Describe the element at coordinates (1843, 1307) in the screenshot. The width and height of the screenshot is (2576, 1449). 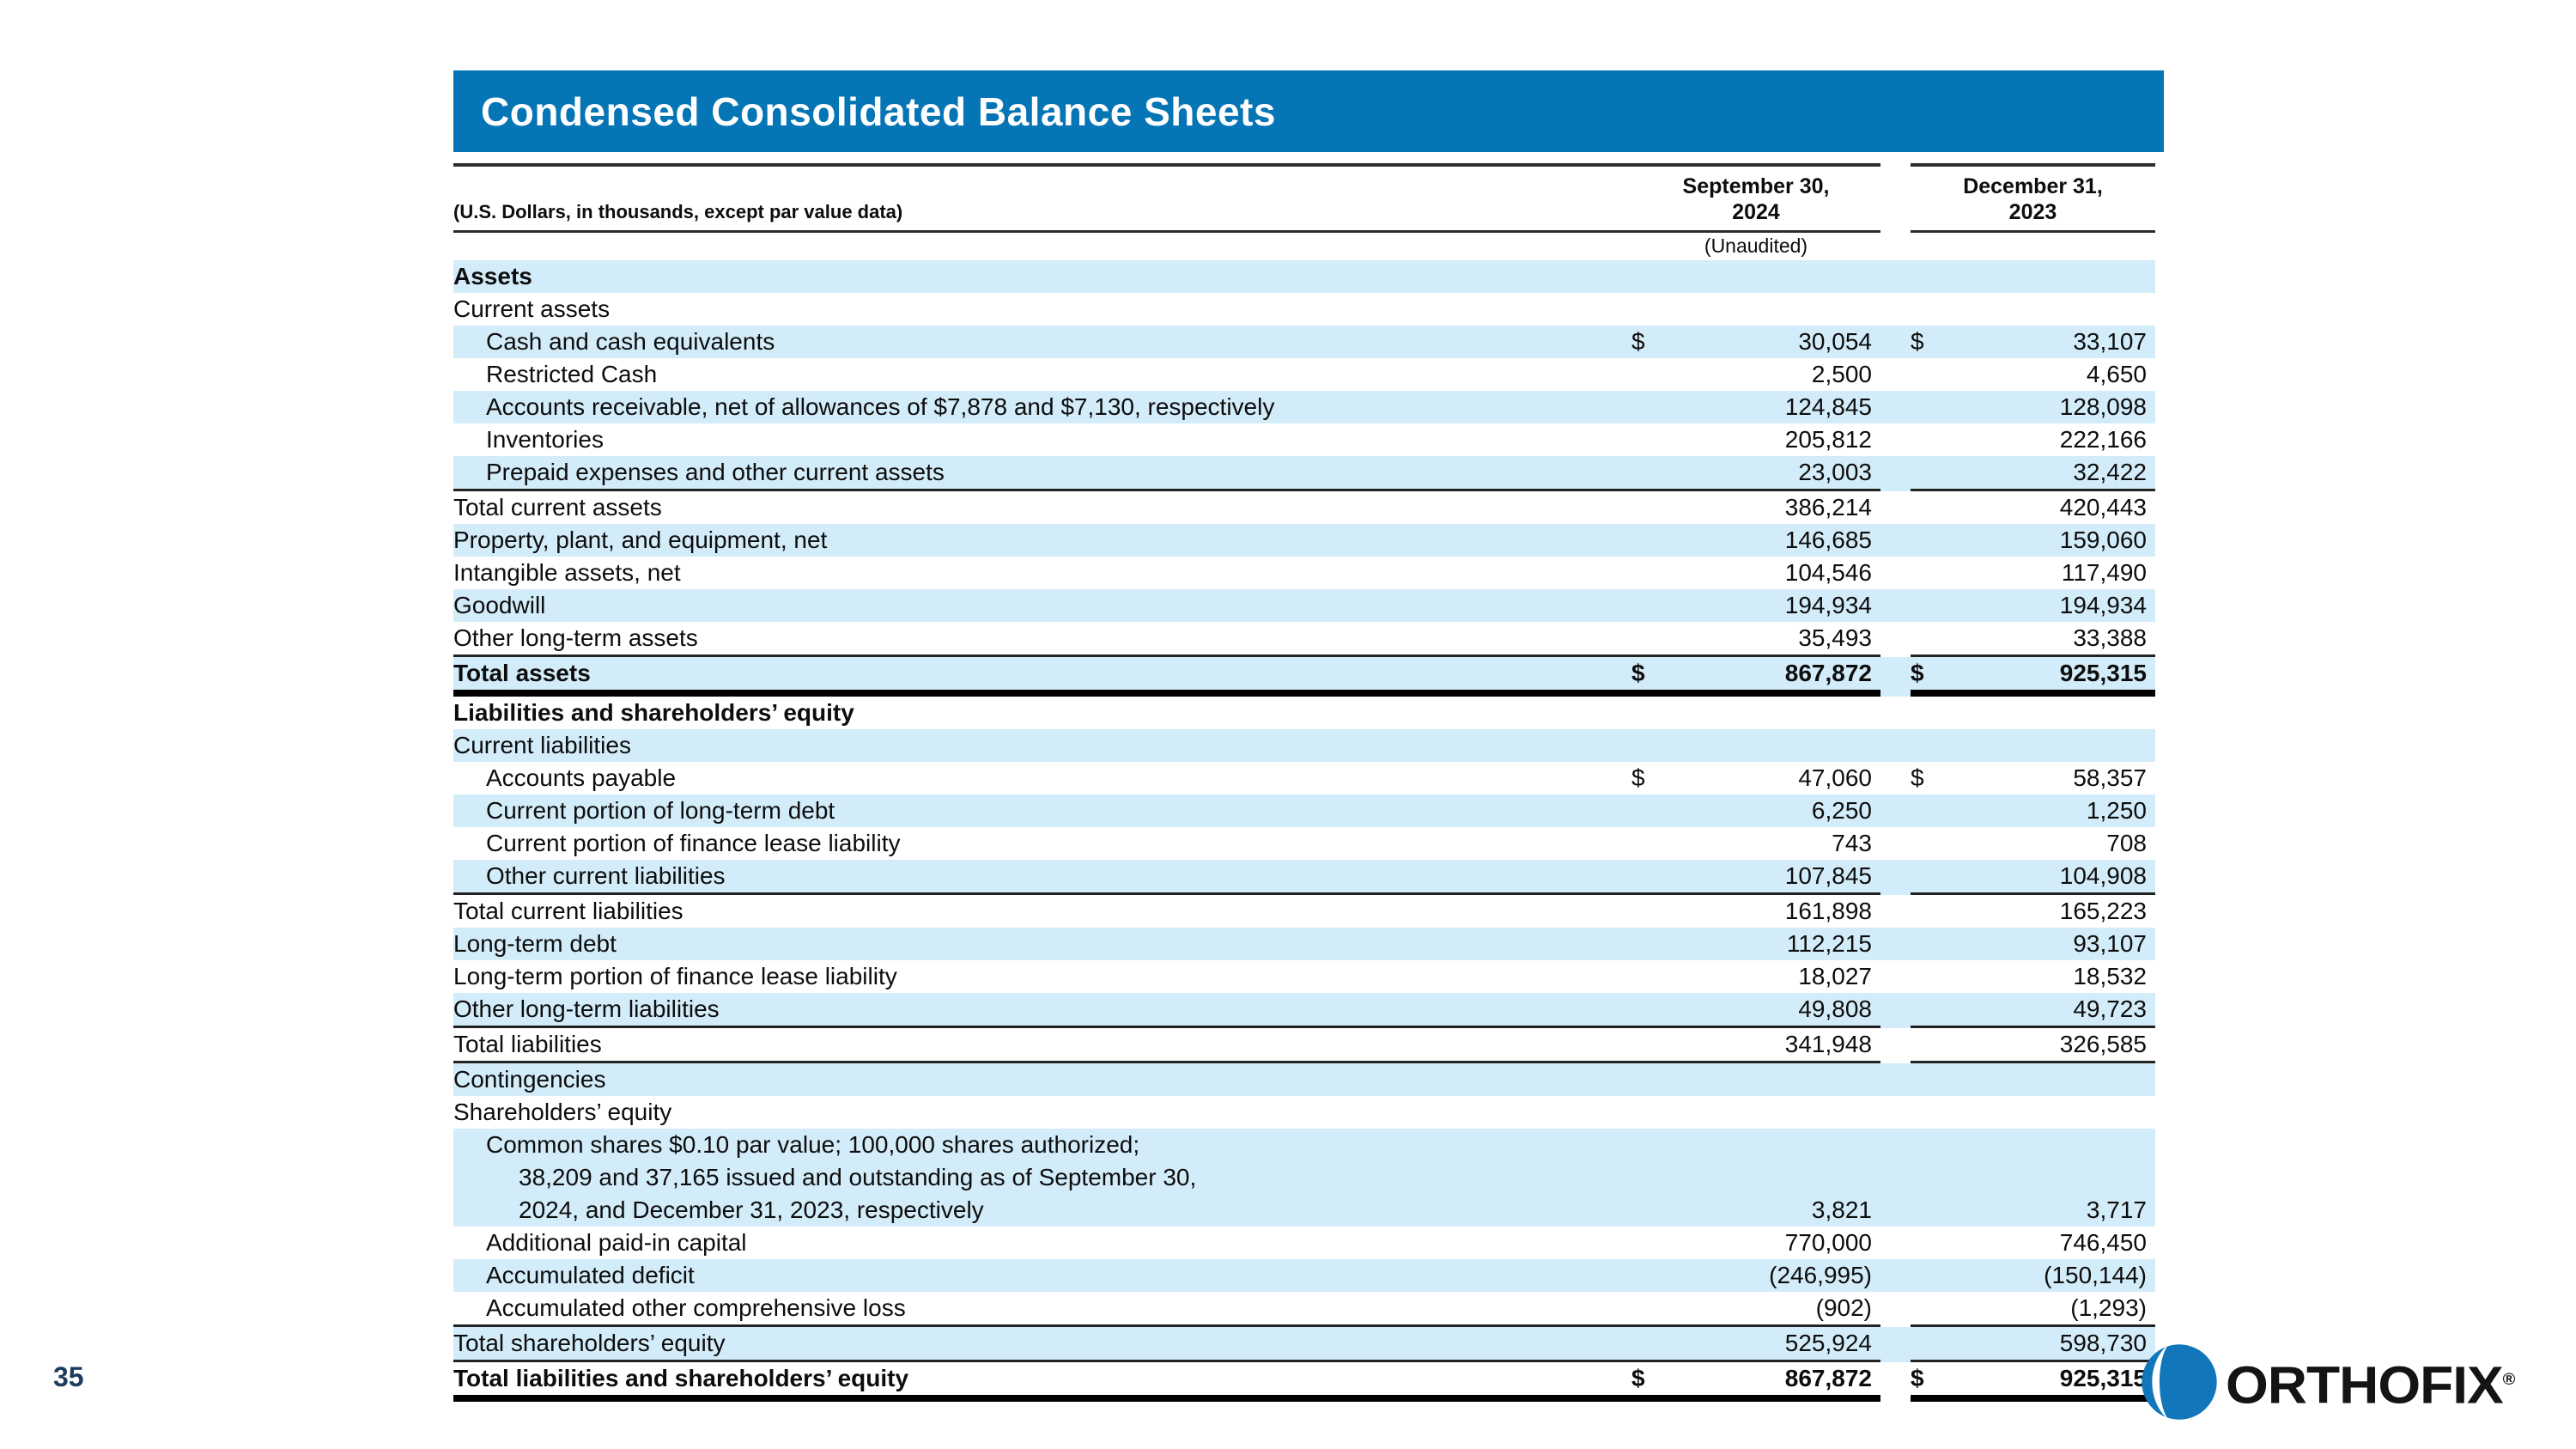
I see `value-sep-2024: (902)` at that location.